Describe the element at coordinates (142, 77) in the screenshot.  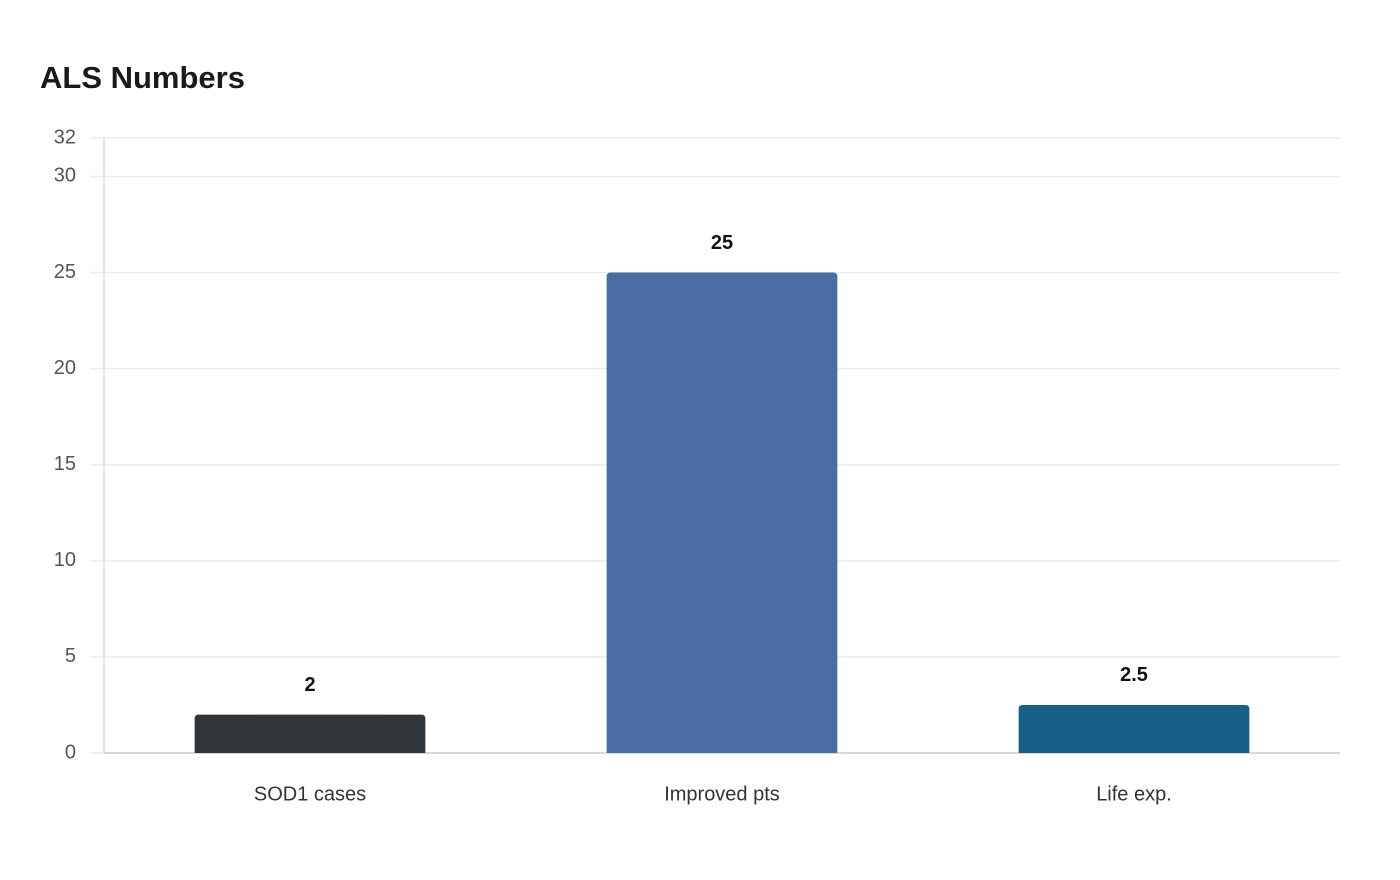
I see `chart-title: ALS Numbers` at that location.